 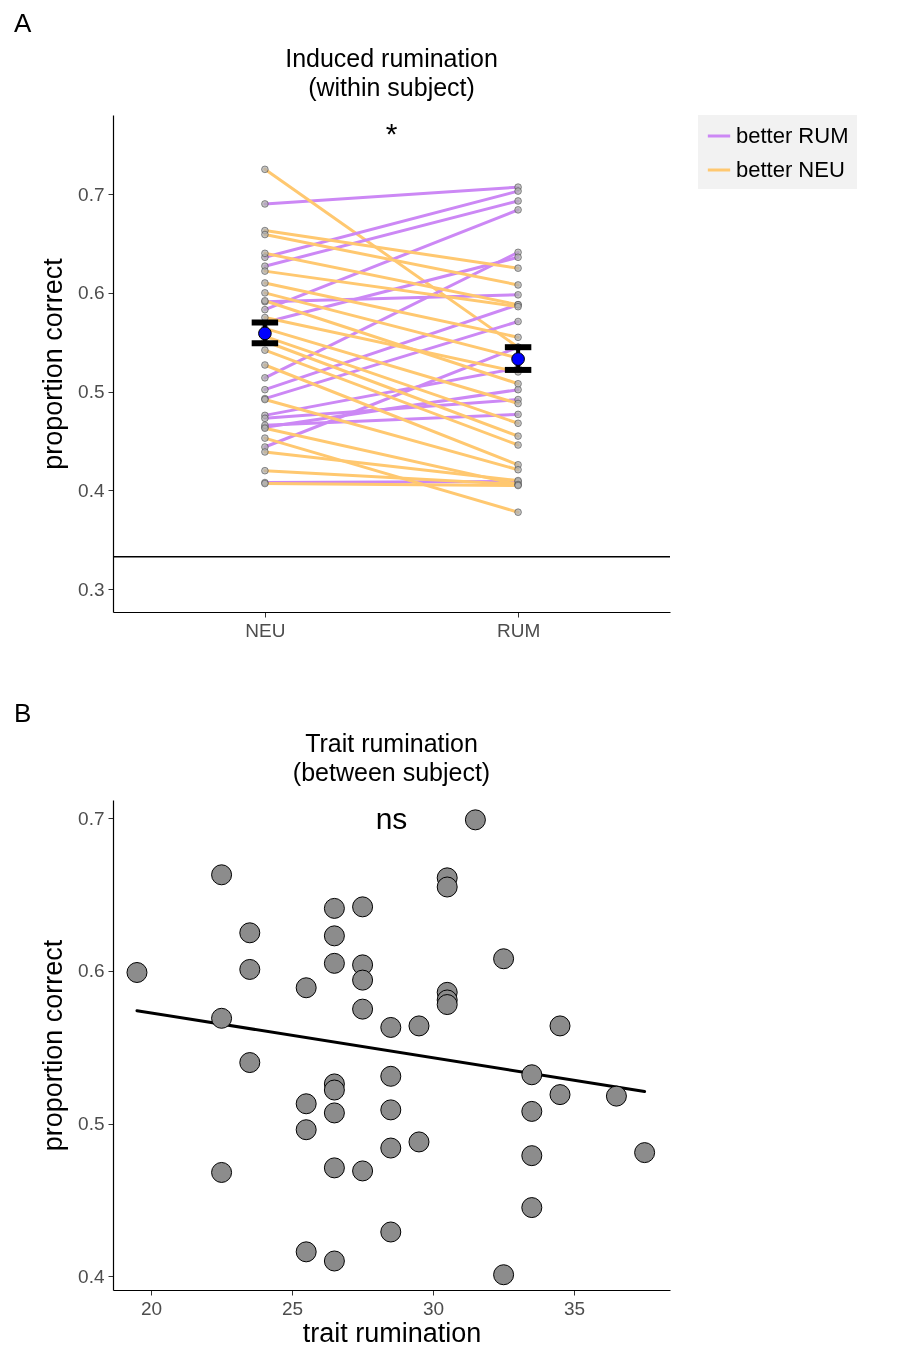 What do you see at coordinates (575, 1308) in the screenshot?
I see `x-tick-label: 35` at bounding box center [575, 1308].